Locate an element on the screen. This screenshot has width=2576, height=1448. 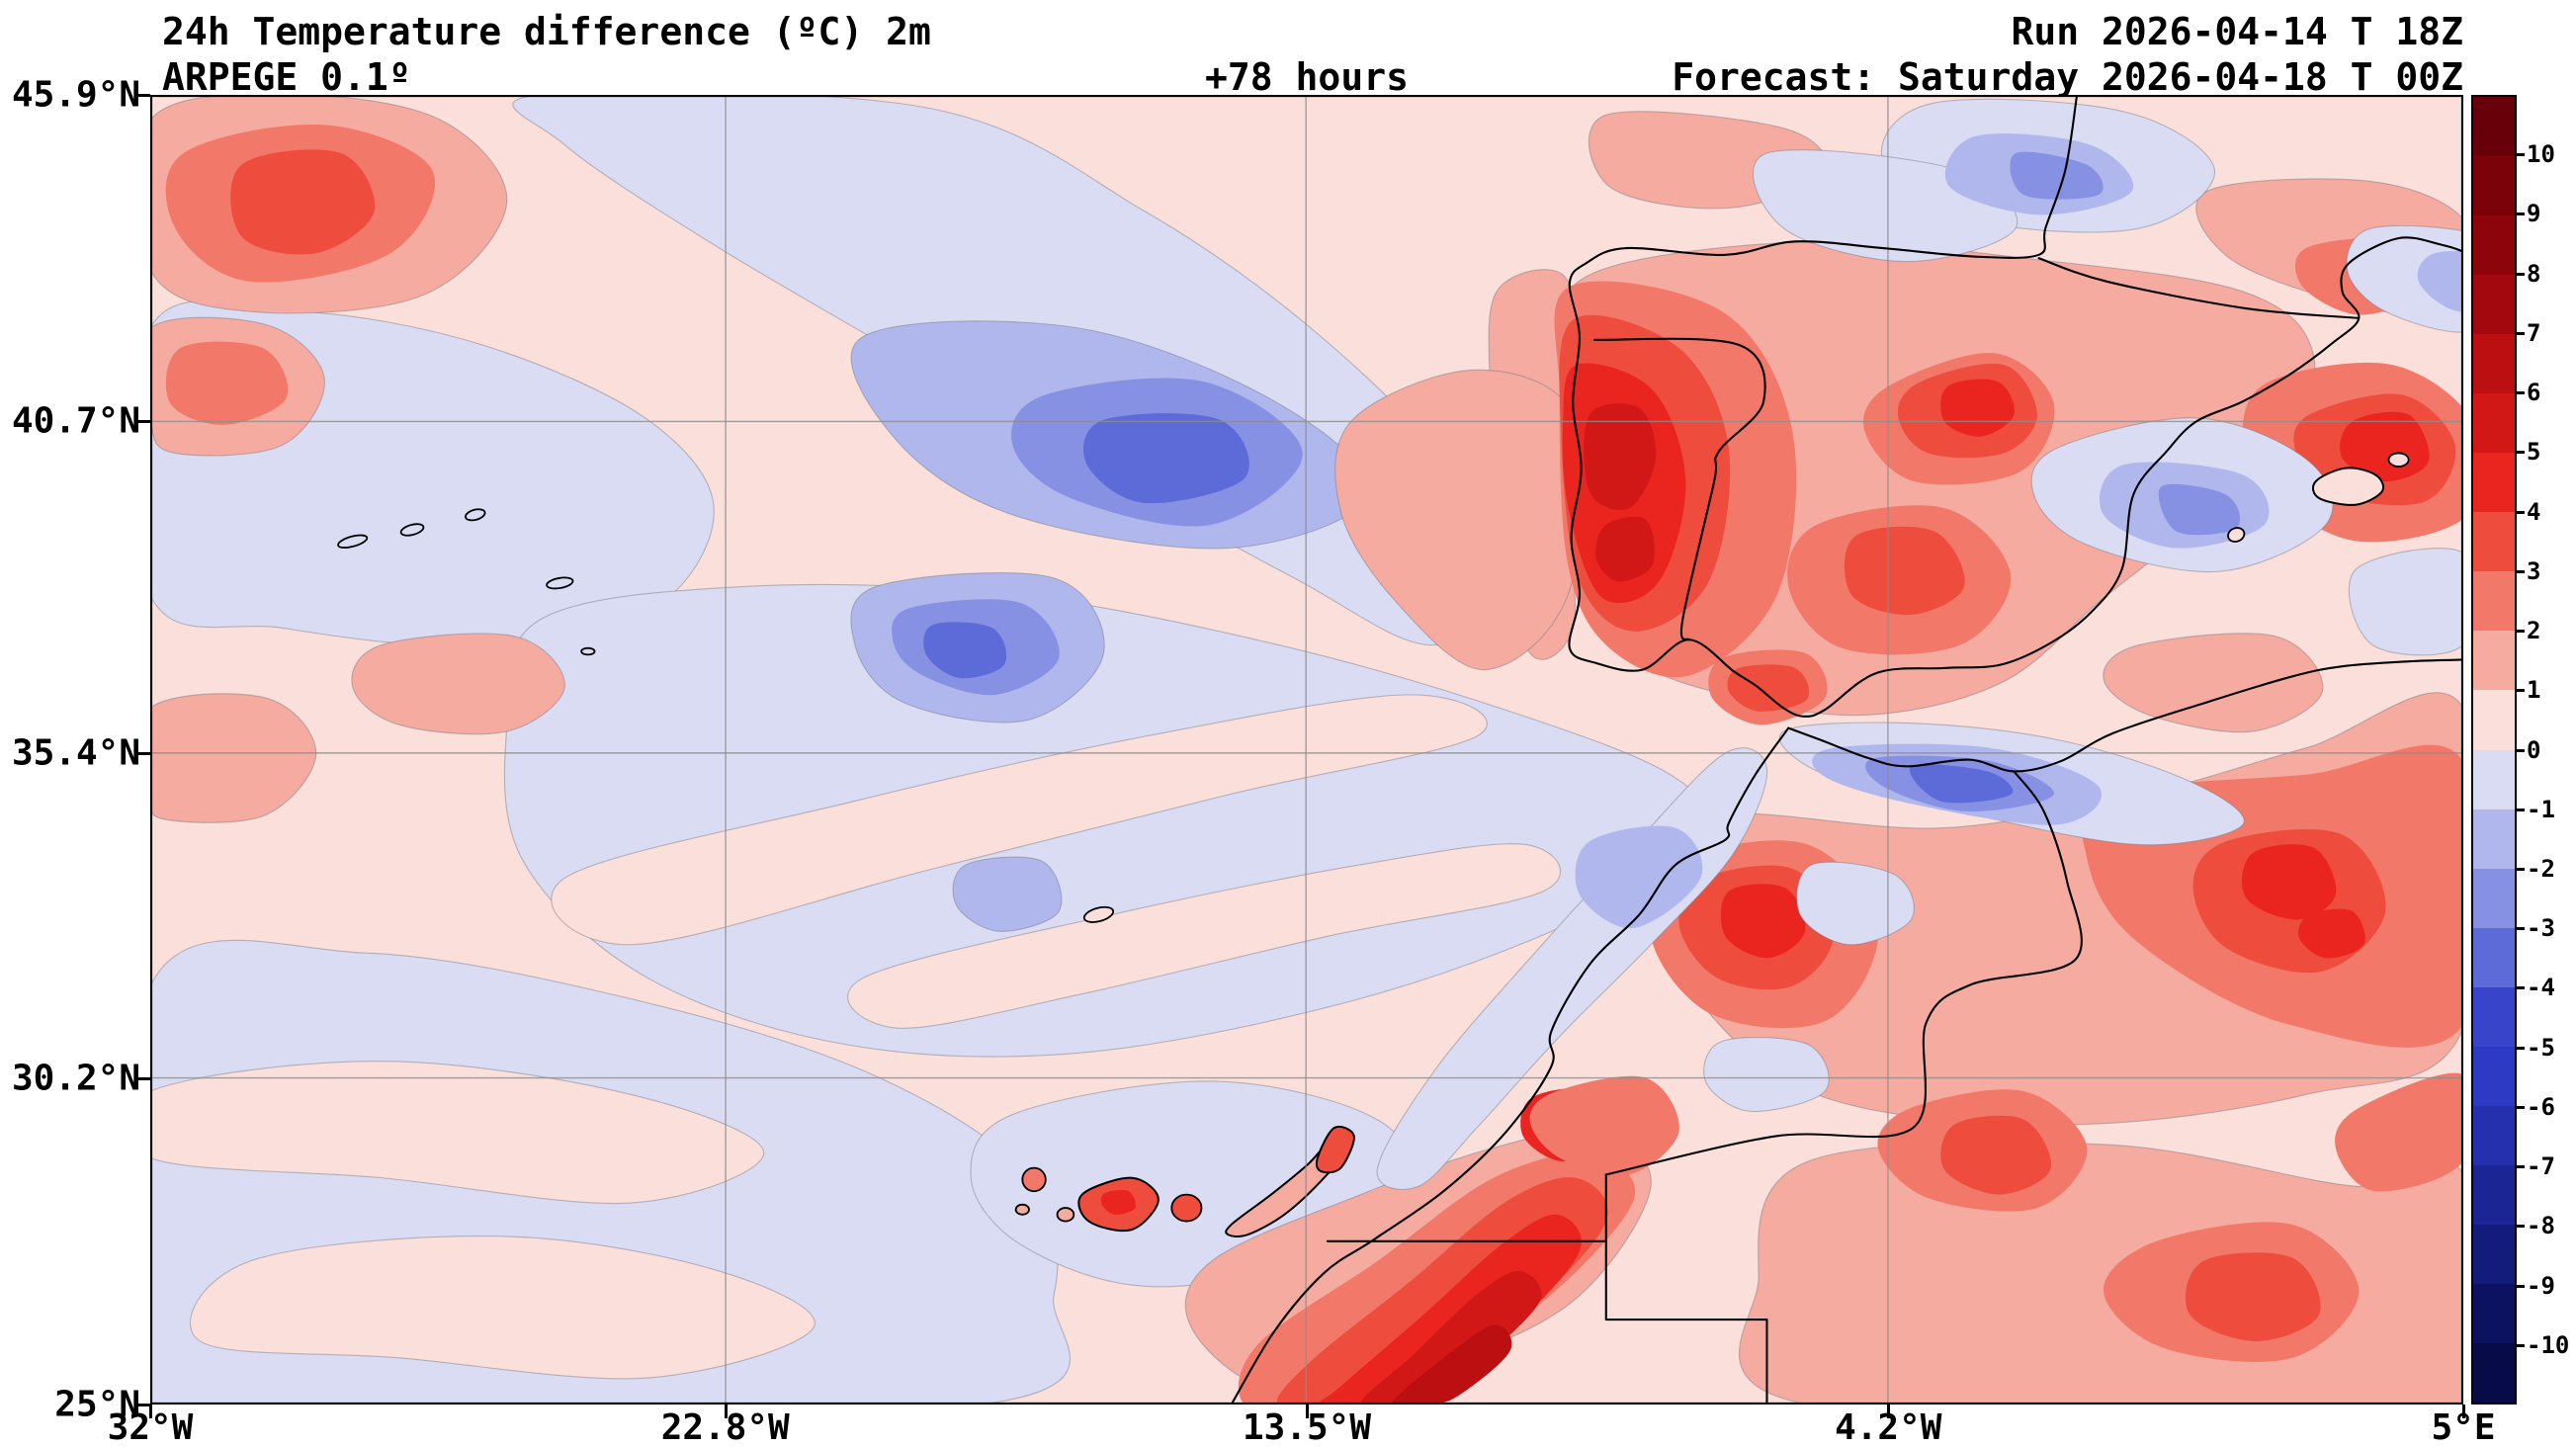
lon-label: 5°E is located at coordinates (2463, 1427).